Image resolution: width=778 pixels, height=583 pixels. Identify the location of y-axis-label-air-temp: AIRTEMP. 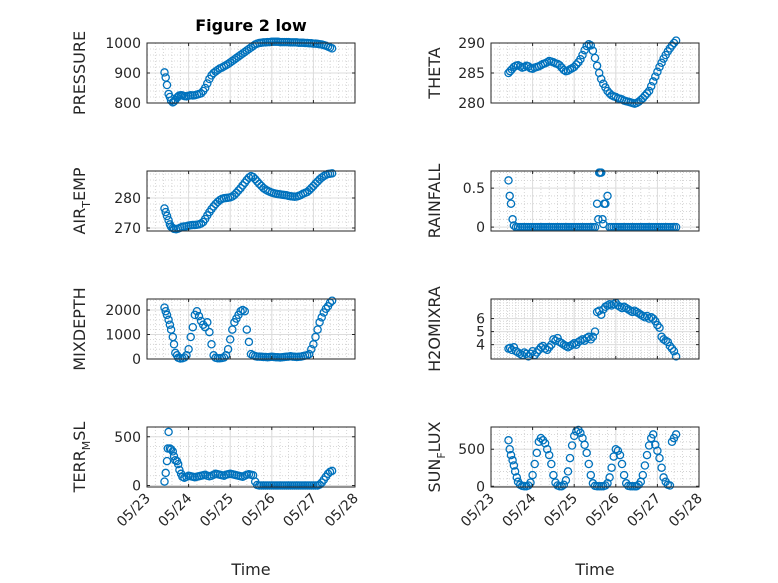
(81, 200).